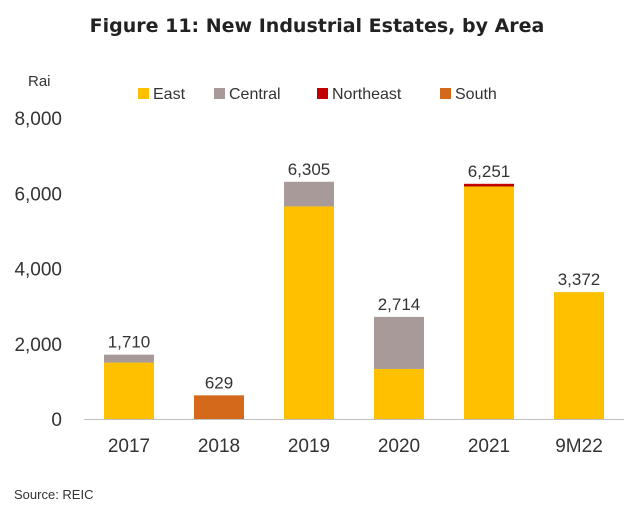 This screenshot has height=519, width=634. I want to click on y-tick-label: 4,000, so click(38, 270).